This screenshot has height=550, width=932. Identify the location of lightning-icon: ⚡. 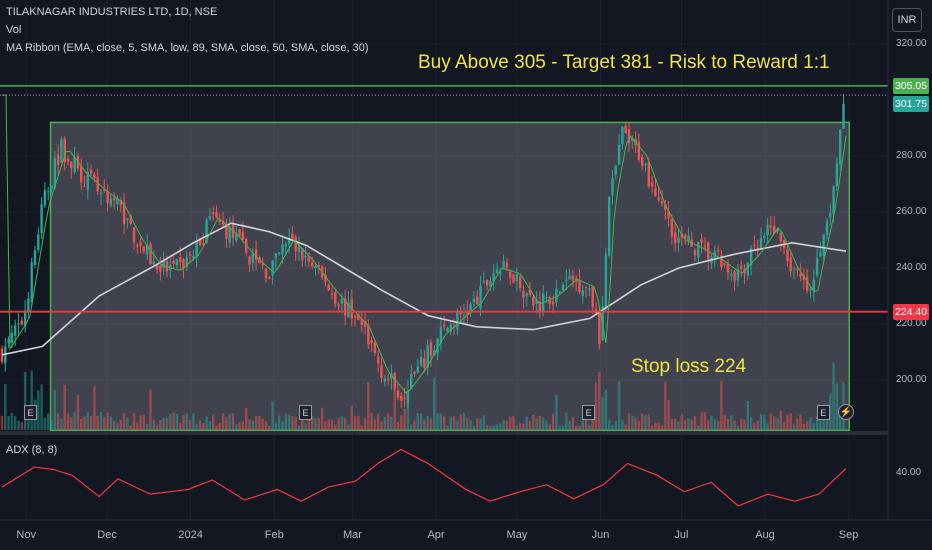
(846, 412).